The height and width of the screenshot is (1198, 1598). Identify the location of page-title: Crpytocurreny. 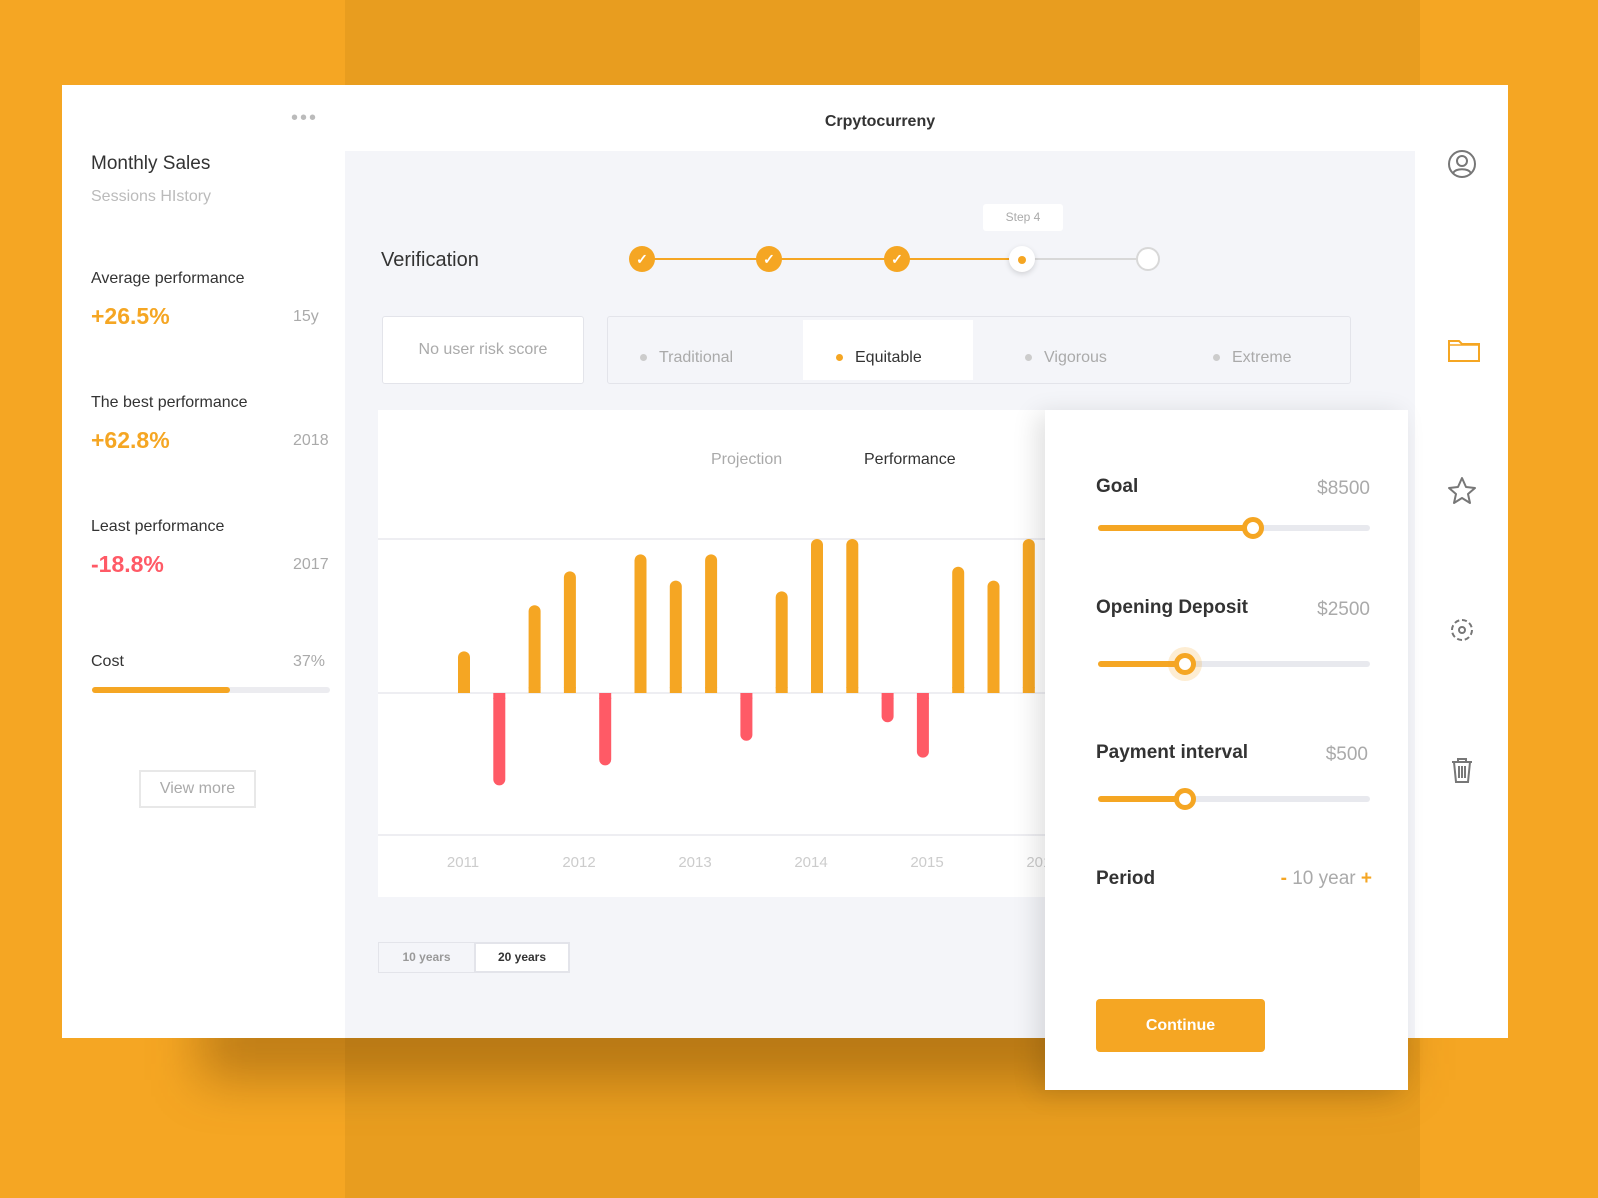
(880, 118).